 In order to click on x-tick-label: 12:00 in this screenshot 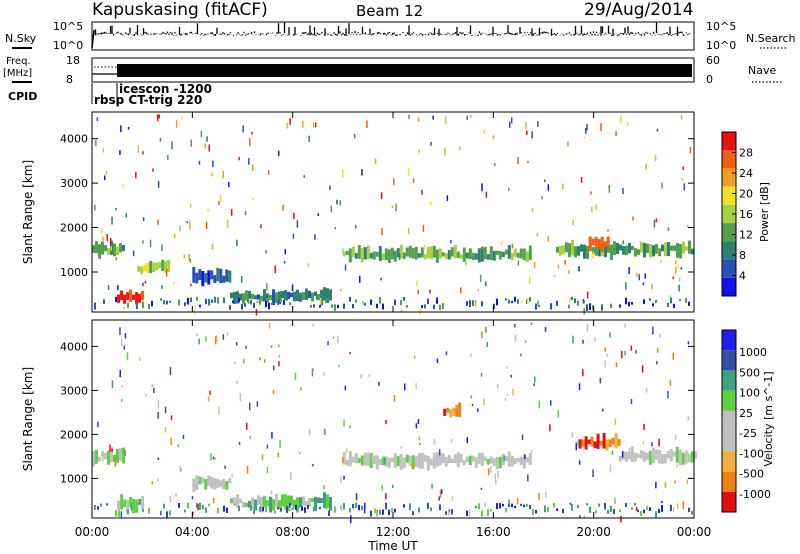, I will do `click(393, 532)`.